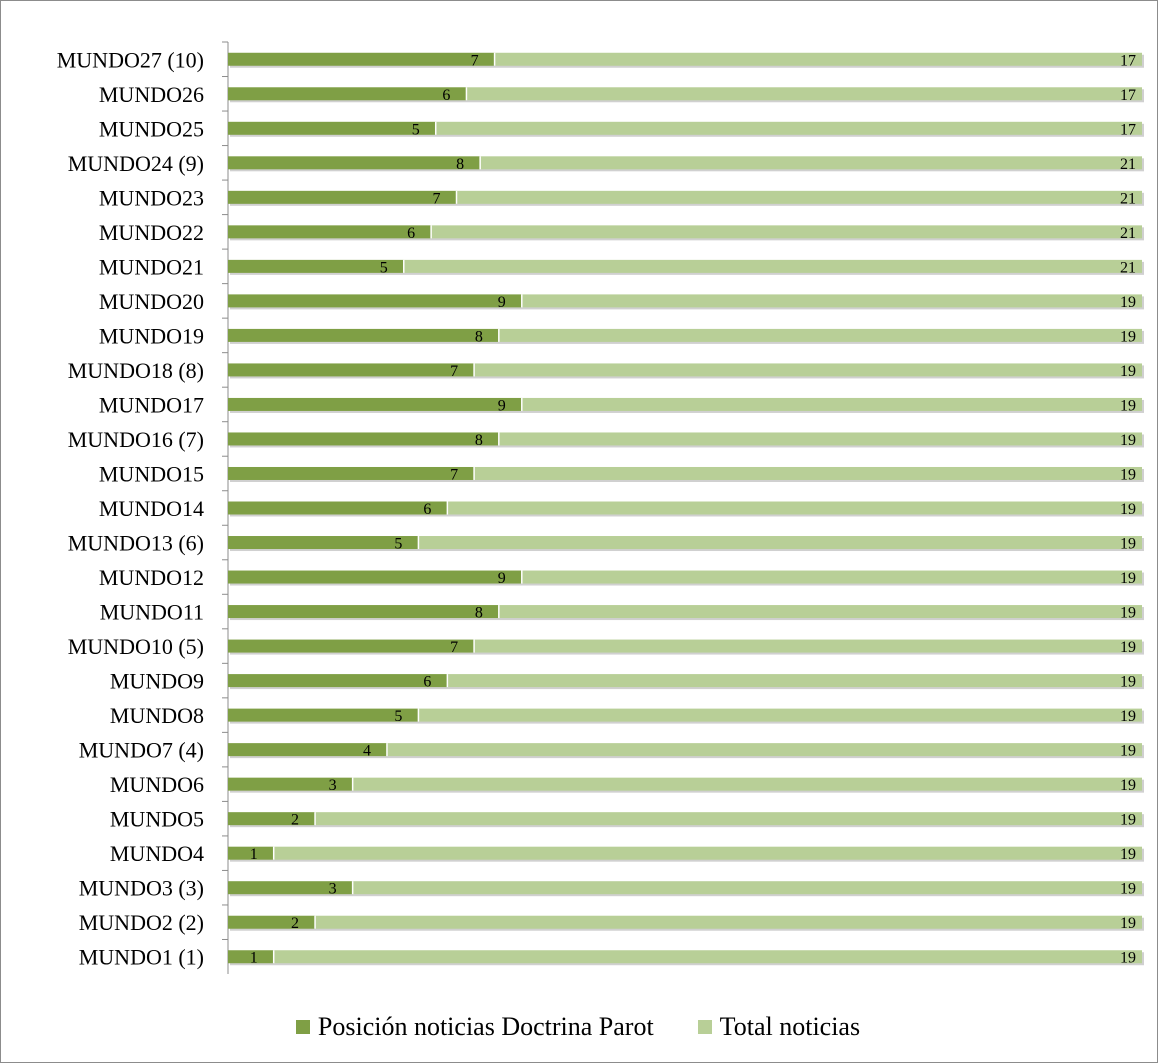  Describe the element at coordinates (151, 577) in the screenshot. I see `category-label: MUNDO12` at that location.